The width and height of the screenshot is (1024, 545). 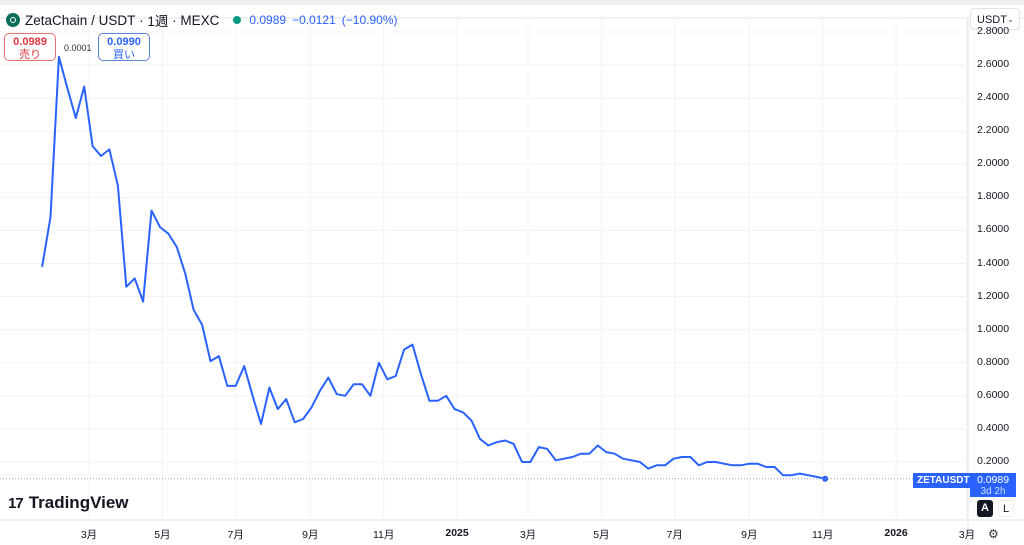 What do you see at coordinates (113, 20) in the screenshot?
I see `symbol-pair: / USDT` at bounding box center [113, 20].